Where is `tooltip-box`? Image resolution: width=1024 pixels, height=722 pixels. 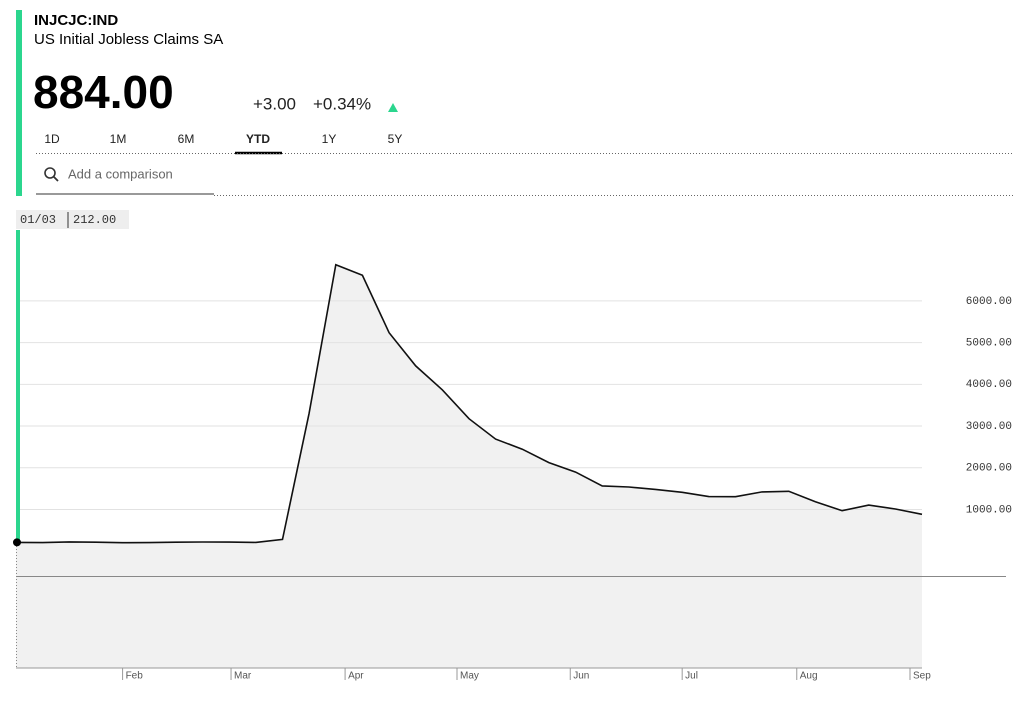
tooltip-box is located at coordinates (72, 219).